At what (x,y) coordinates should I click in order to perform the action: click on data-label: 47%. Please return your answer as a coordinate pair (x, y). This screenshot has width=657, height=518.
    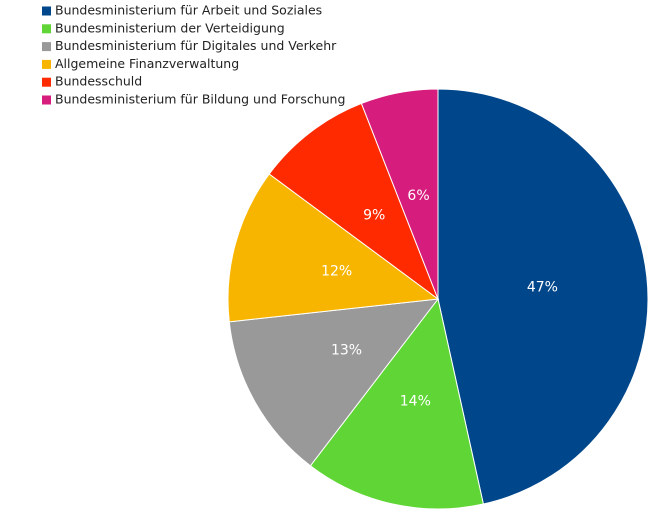
    Looking at the image, I should click on (542, 288).